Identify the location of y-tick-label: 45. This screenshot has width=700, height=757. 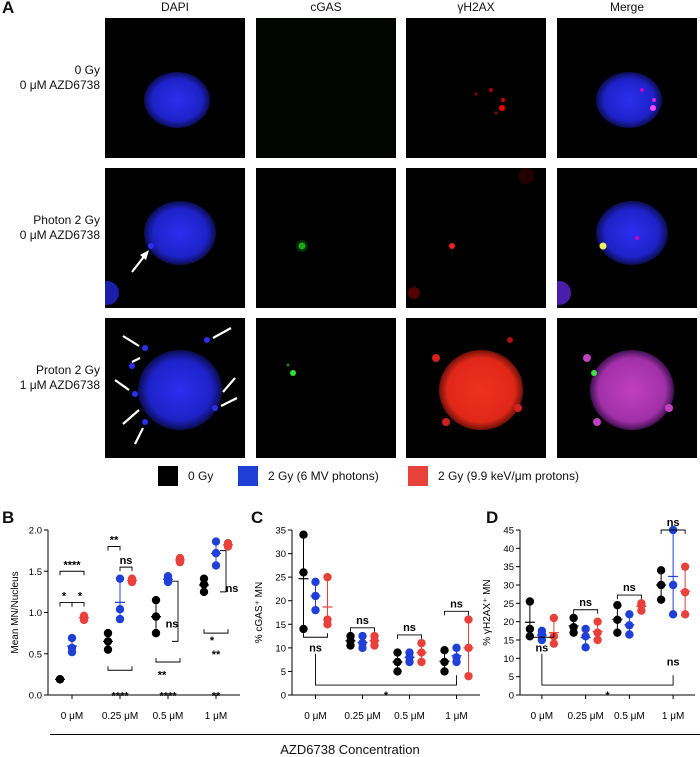
(508, 531).